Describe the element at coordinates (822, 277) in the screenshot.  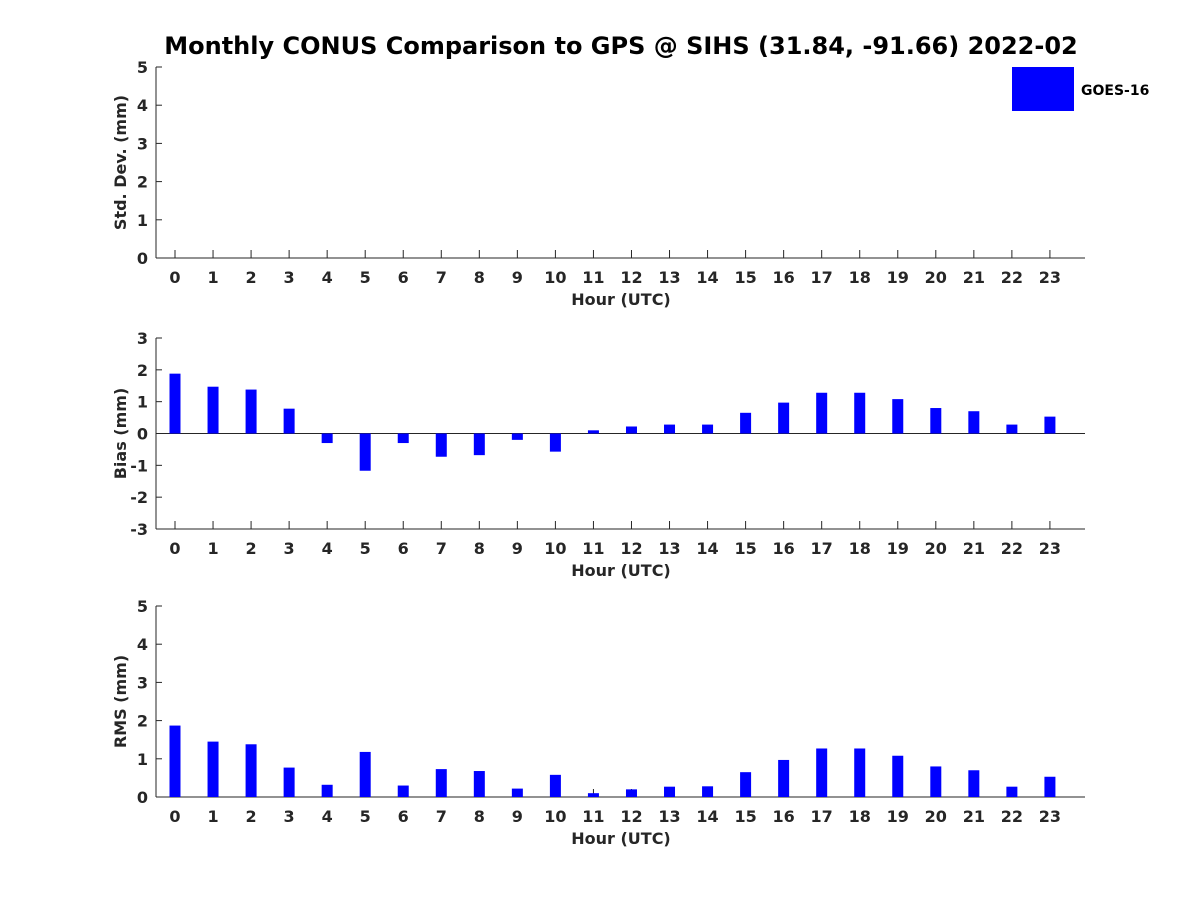
I see `x-tick-label: 17` at that location.